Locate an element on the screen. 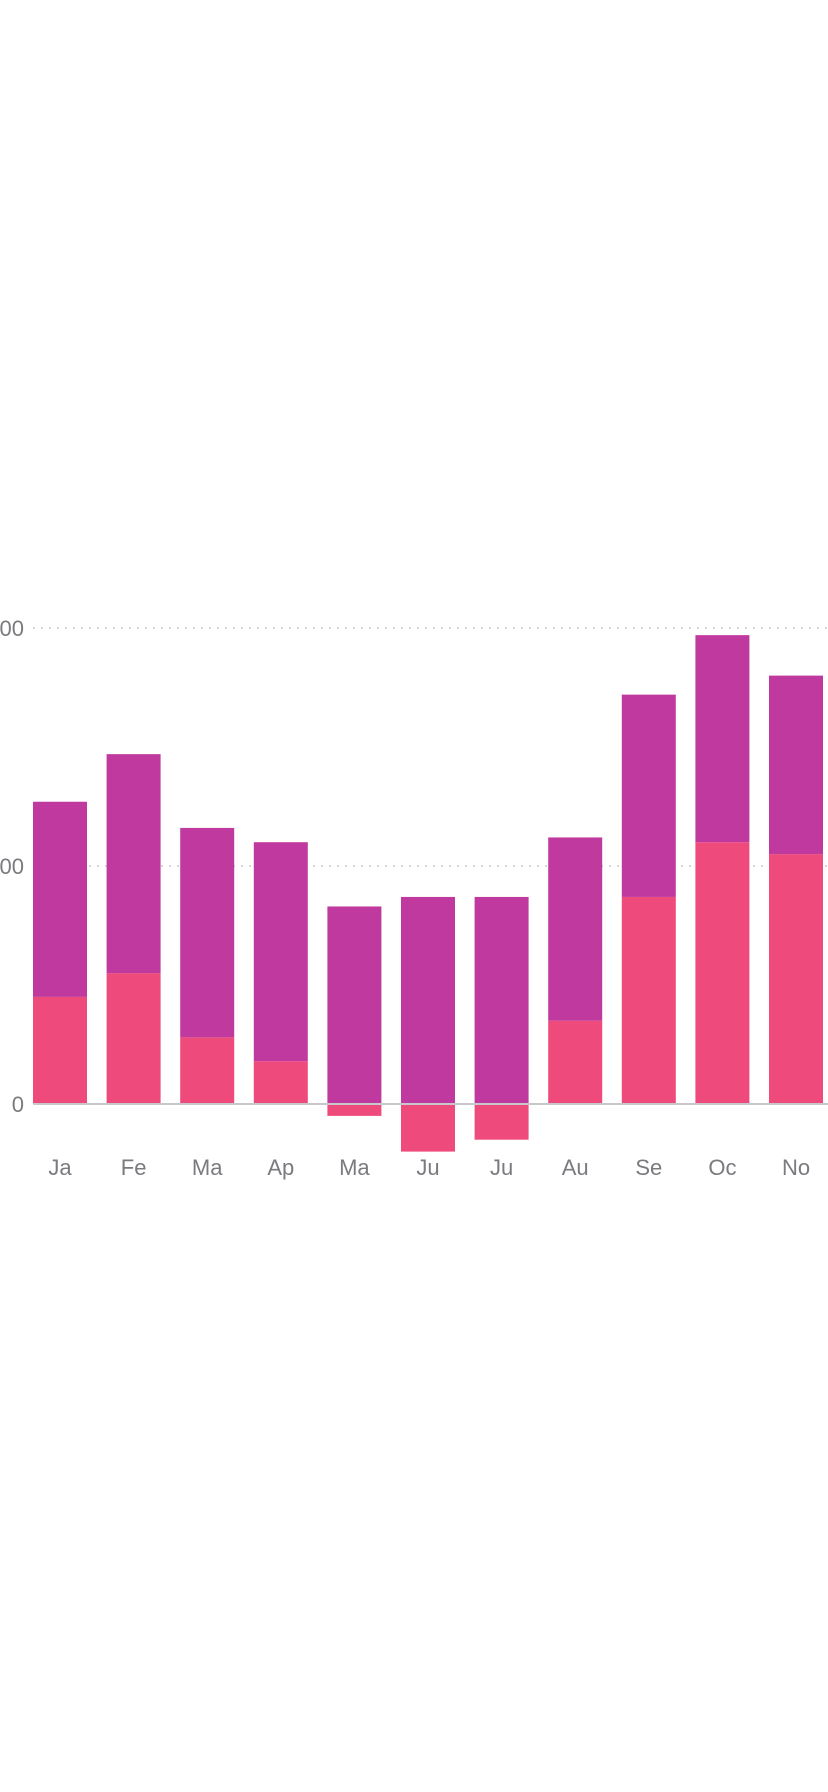  x-tick-label: Au is located at coordinates (575, 1167).